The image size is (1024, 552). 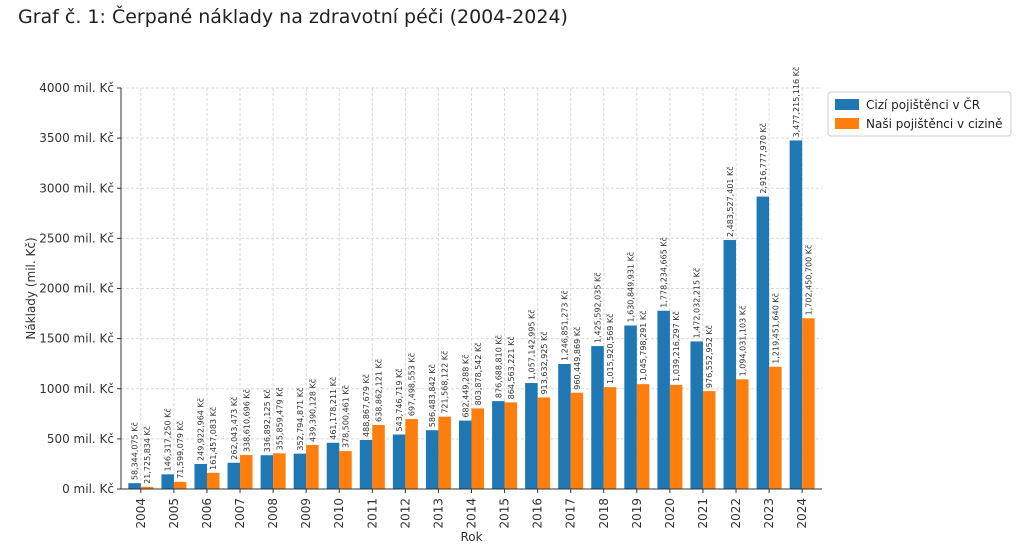 I want to click on bar-nasi-2021, so click(x=709, y=440).